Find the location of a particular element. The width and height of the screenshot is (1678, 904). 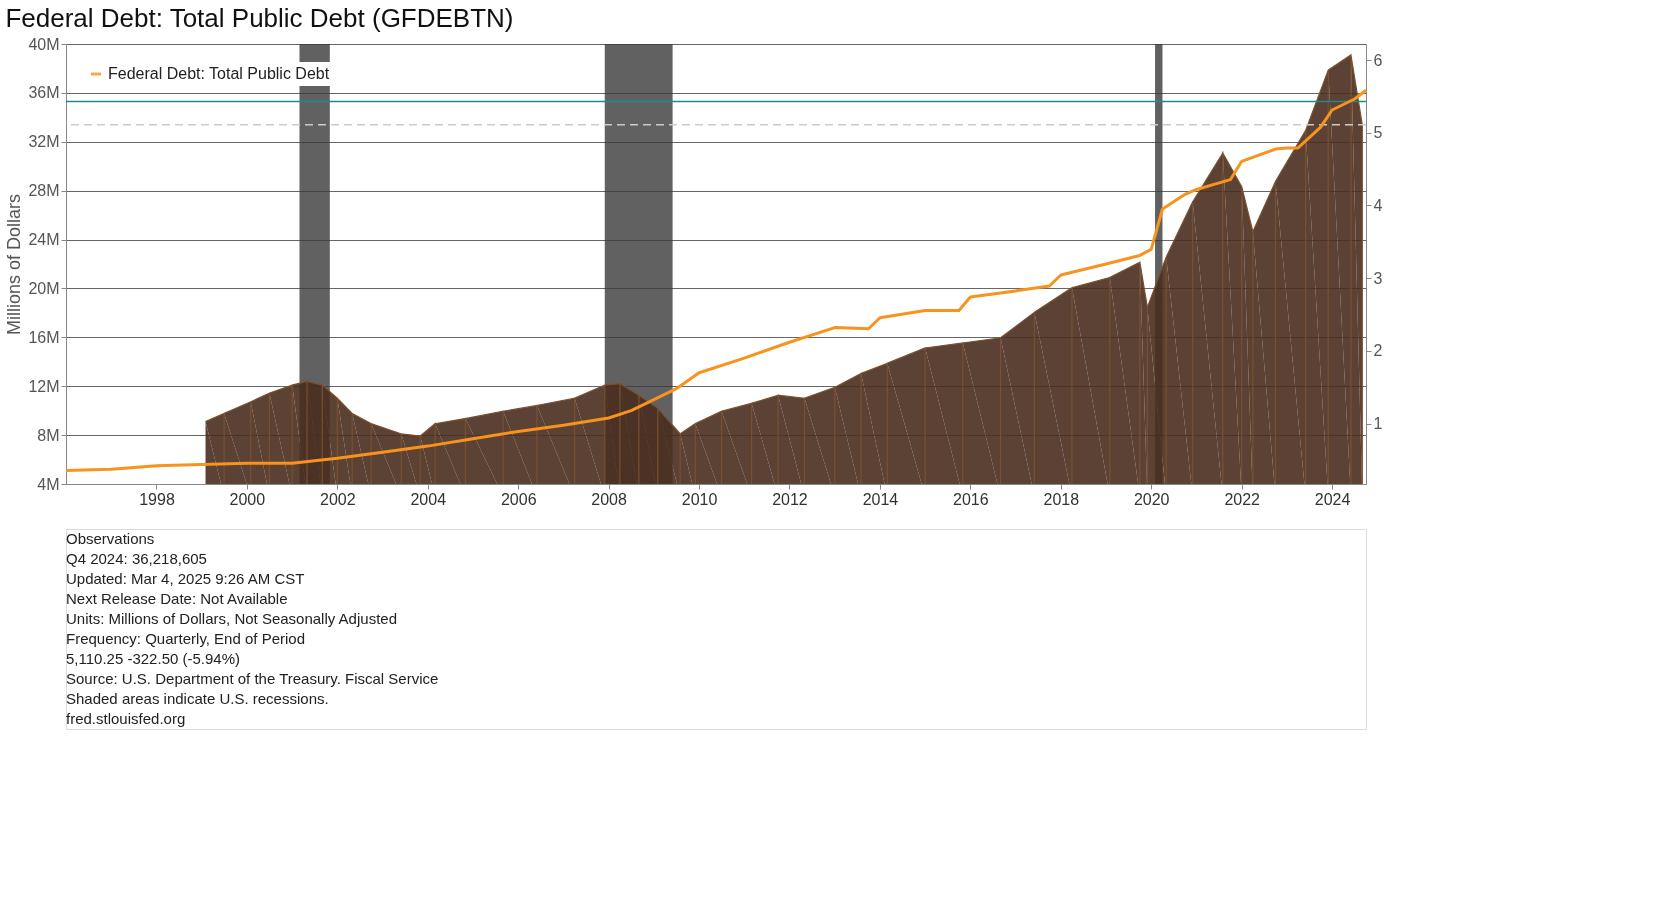

x-tick-label: 2006 is located at coordinates (518, 499).